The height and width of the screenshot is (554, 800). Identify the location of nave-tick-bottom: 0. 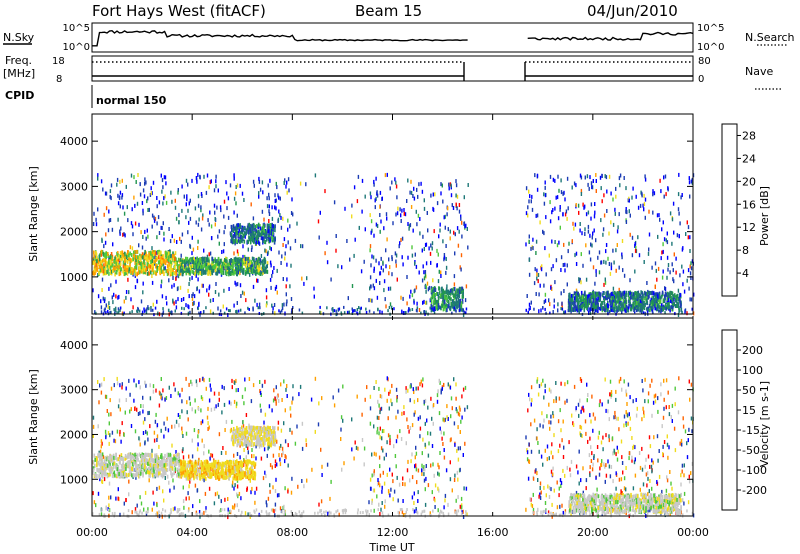
(701, 79).